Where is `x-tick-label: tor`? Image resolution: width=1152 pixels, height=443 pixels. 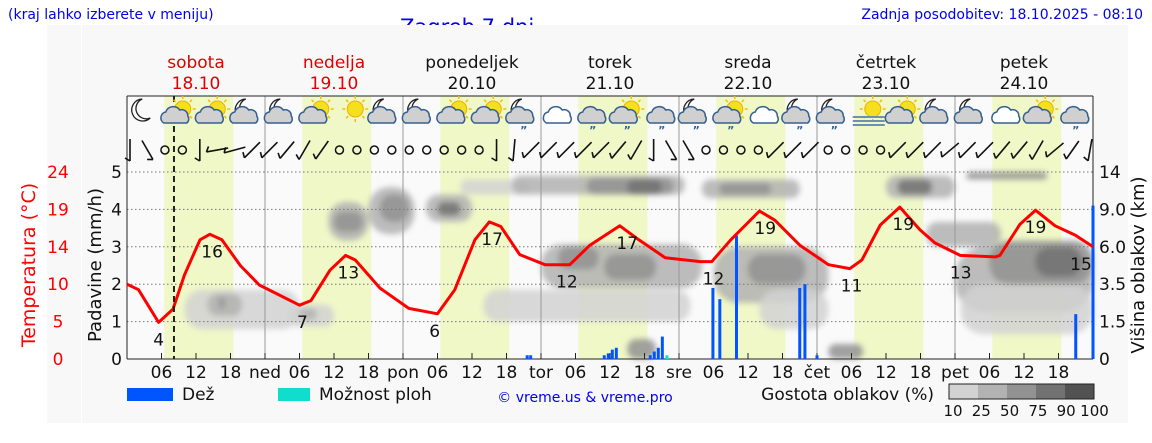 x-tick-label: tor is located at coordinates (541, 373).